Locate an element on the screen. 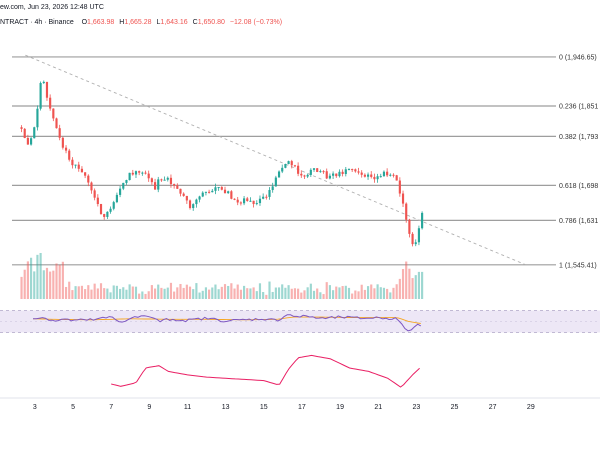 Image resolution: width=600 pixels, height=450 pixels. close-key: C is located at coordinates (195, 22).